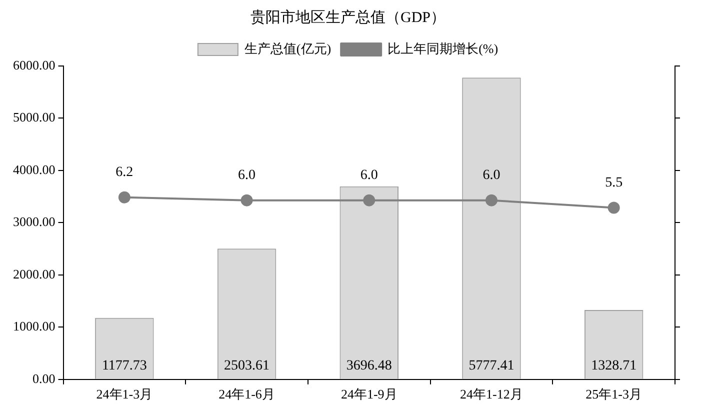 This screenshot has width=726, height=411. I want to click on y-tick-label: 5000.00, so click(34, 117).